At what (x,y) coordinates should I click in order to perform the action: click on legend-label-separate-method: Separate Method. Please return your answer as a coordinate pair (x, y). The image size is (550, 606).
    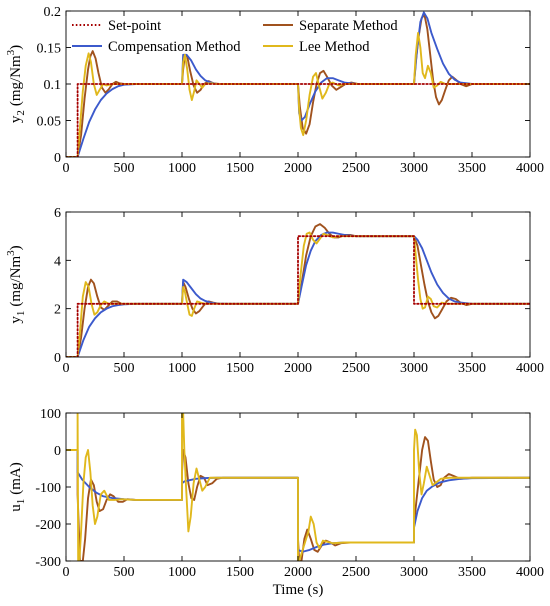
    Looking at the image, I should click on (348, 26).